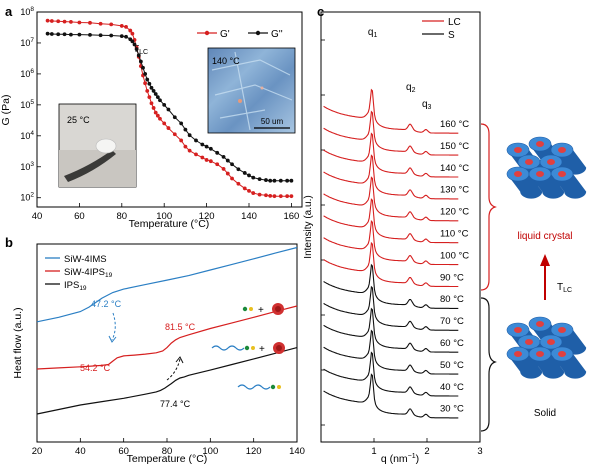  What do you see at coordinates (85, 259) in the screenshot?
I see `legend-siw-4ims: SiW-4IMS` at bounding box center [85, 259].